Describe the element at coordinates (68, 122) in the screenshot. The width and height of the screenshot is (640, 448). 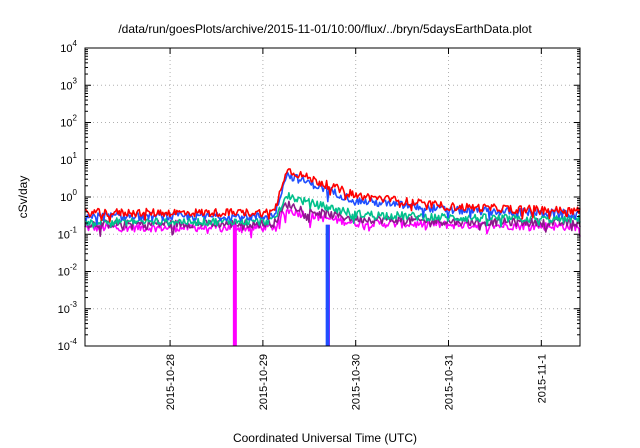
I see `y-tick-label: 10²` at that location.